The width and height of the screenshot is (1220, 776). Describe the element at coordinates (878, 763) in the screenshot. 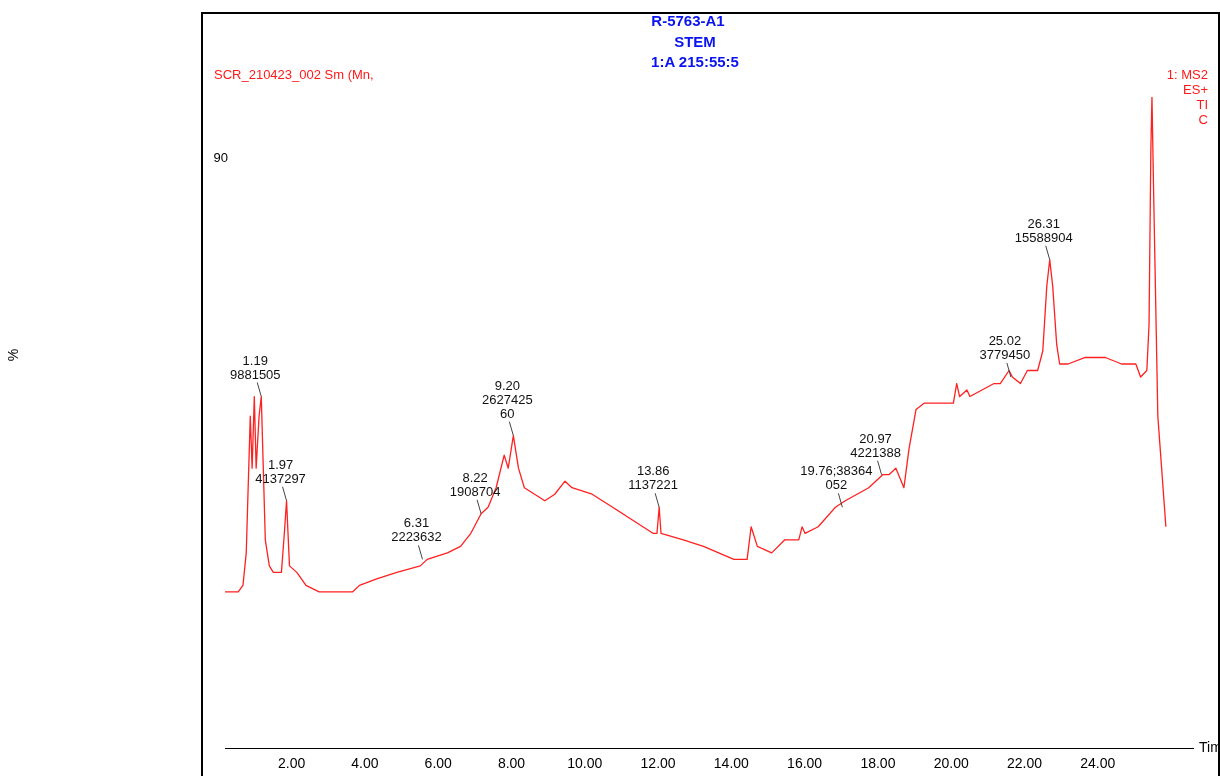

I see `x-tick-label: 18.00` at that location.